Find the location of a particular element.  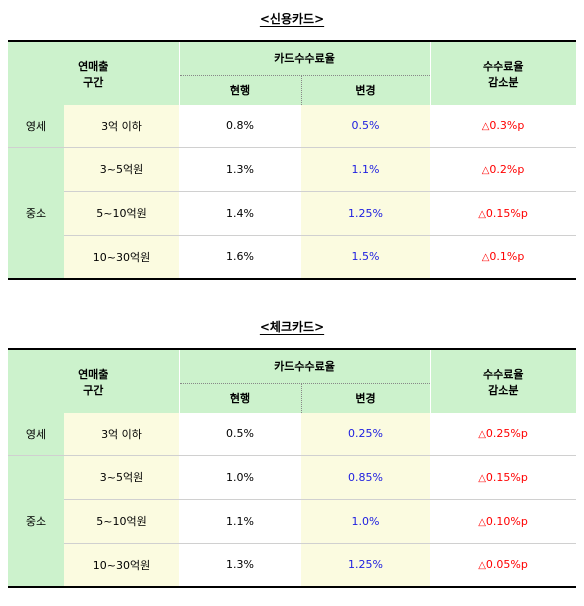

credit-card-title: <신용카드> is located at coordinates (292, 19).